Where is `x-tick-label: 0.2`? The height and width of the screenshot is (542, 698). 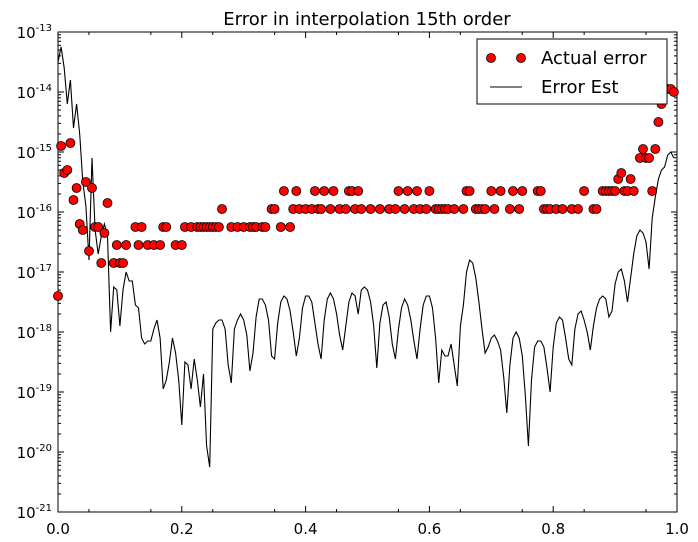
x-tick-label: 0.2 is located at coordinates (182, 529).